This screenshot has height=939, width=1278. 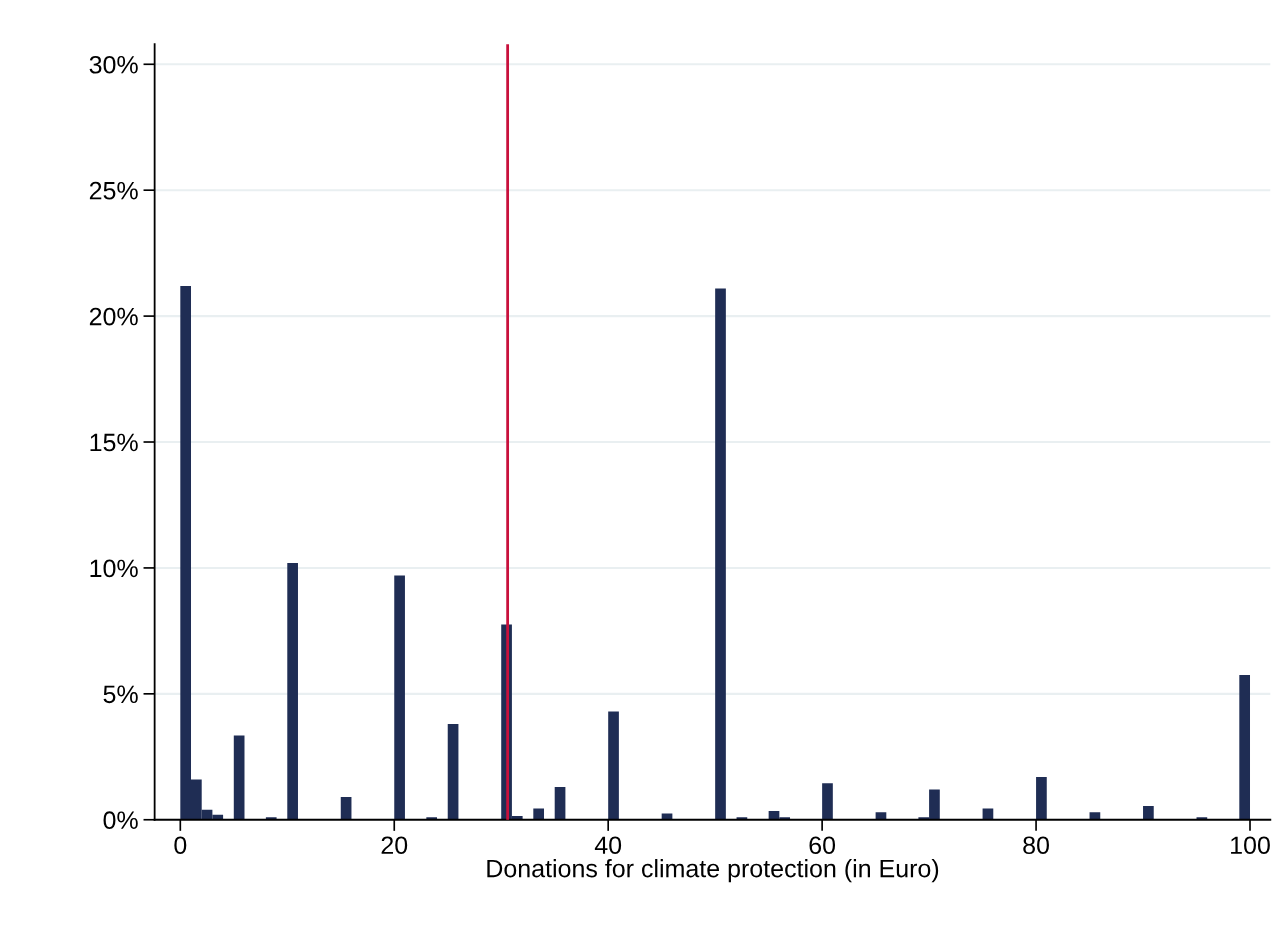 I want to click on y-tick-label: 10%, so click(x=114, y=568).